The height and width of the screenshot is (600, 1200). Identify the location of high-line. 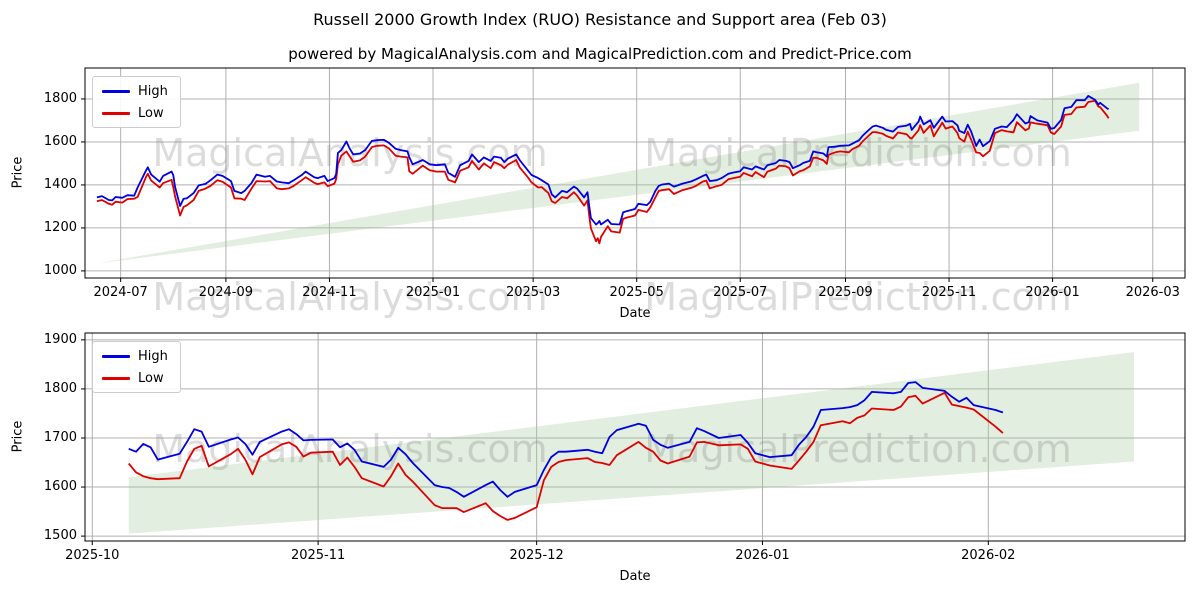
(566, 439).